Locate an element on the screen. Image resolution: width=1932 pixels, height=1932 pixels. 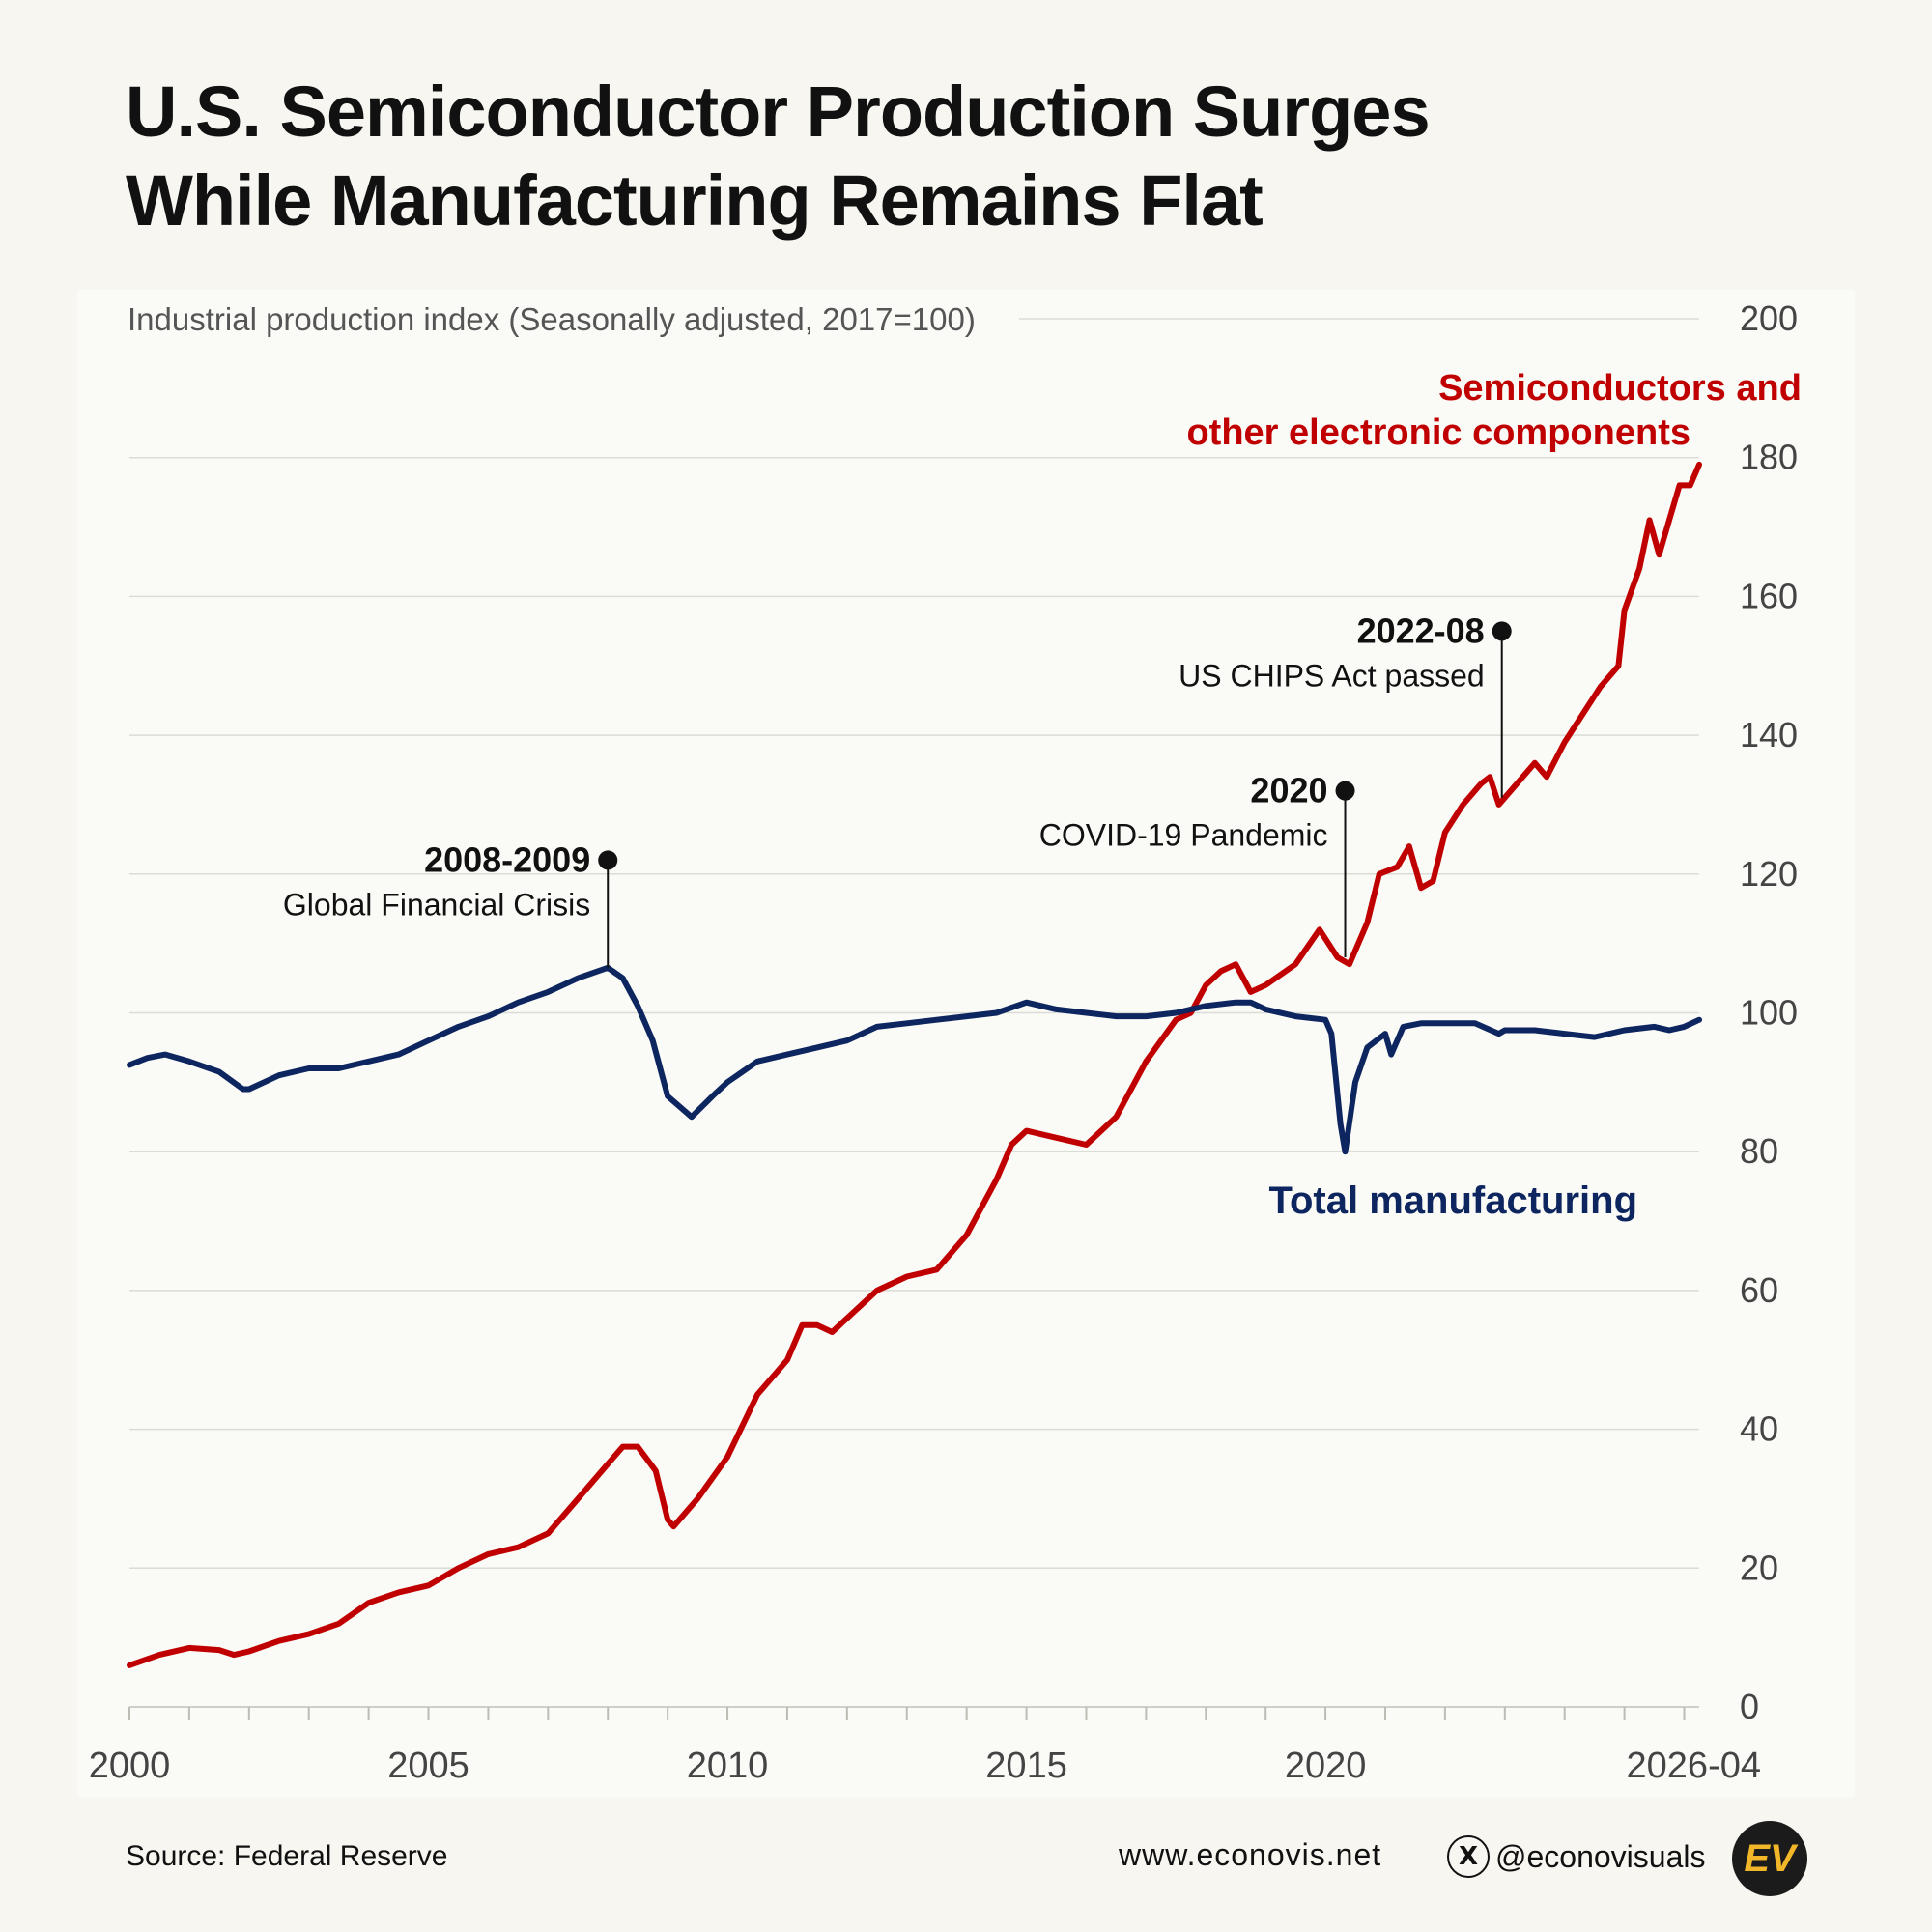
annotation-text-0: Global Financial Crisis is located at coordinates (436, 904).